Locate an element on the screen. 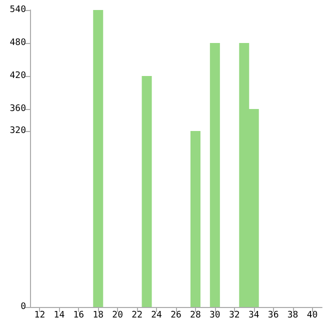 This screenshot has height=321, width=333. x-tick-label: 20 is located at coordinates (118, 315).